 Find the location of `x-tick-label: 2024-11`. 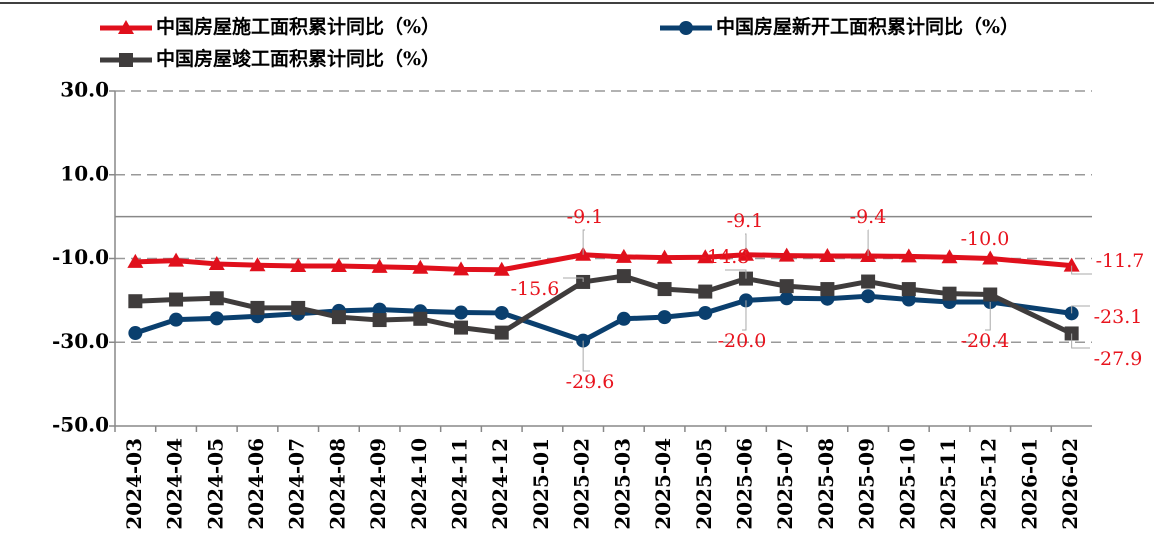

x-tick-label: 2024-11 is located at coordinates (460, 484).